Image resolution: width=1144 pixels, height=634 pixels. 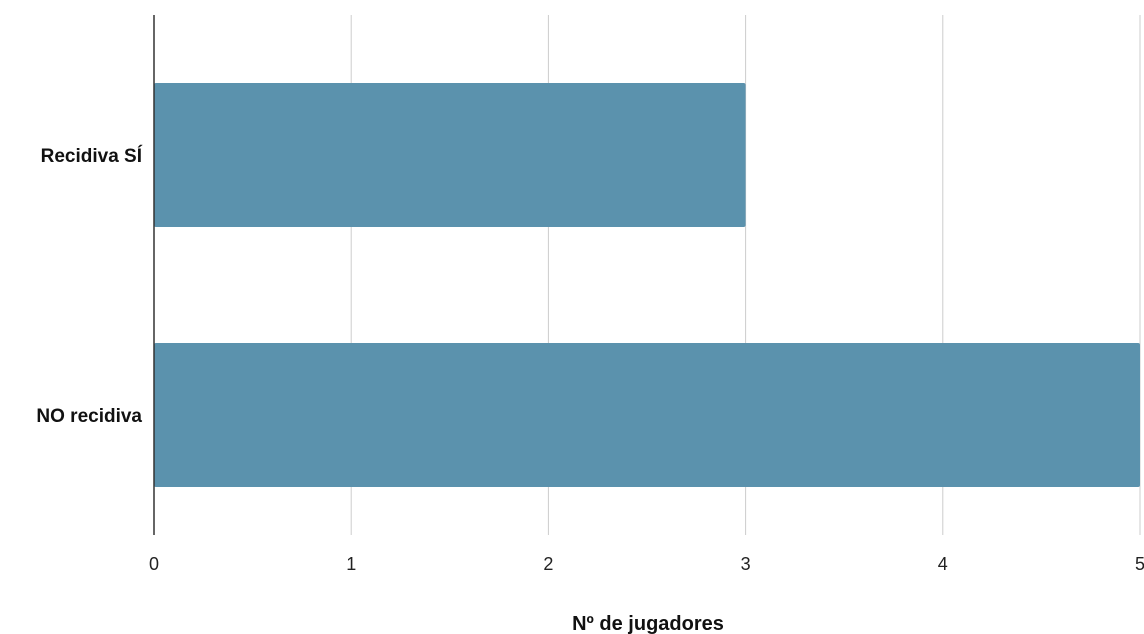 I want to click on x-tick-label-3: 3, so click(x=746, y=564).